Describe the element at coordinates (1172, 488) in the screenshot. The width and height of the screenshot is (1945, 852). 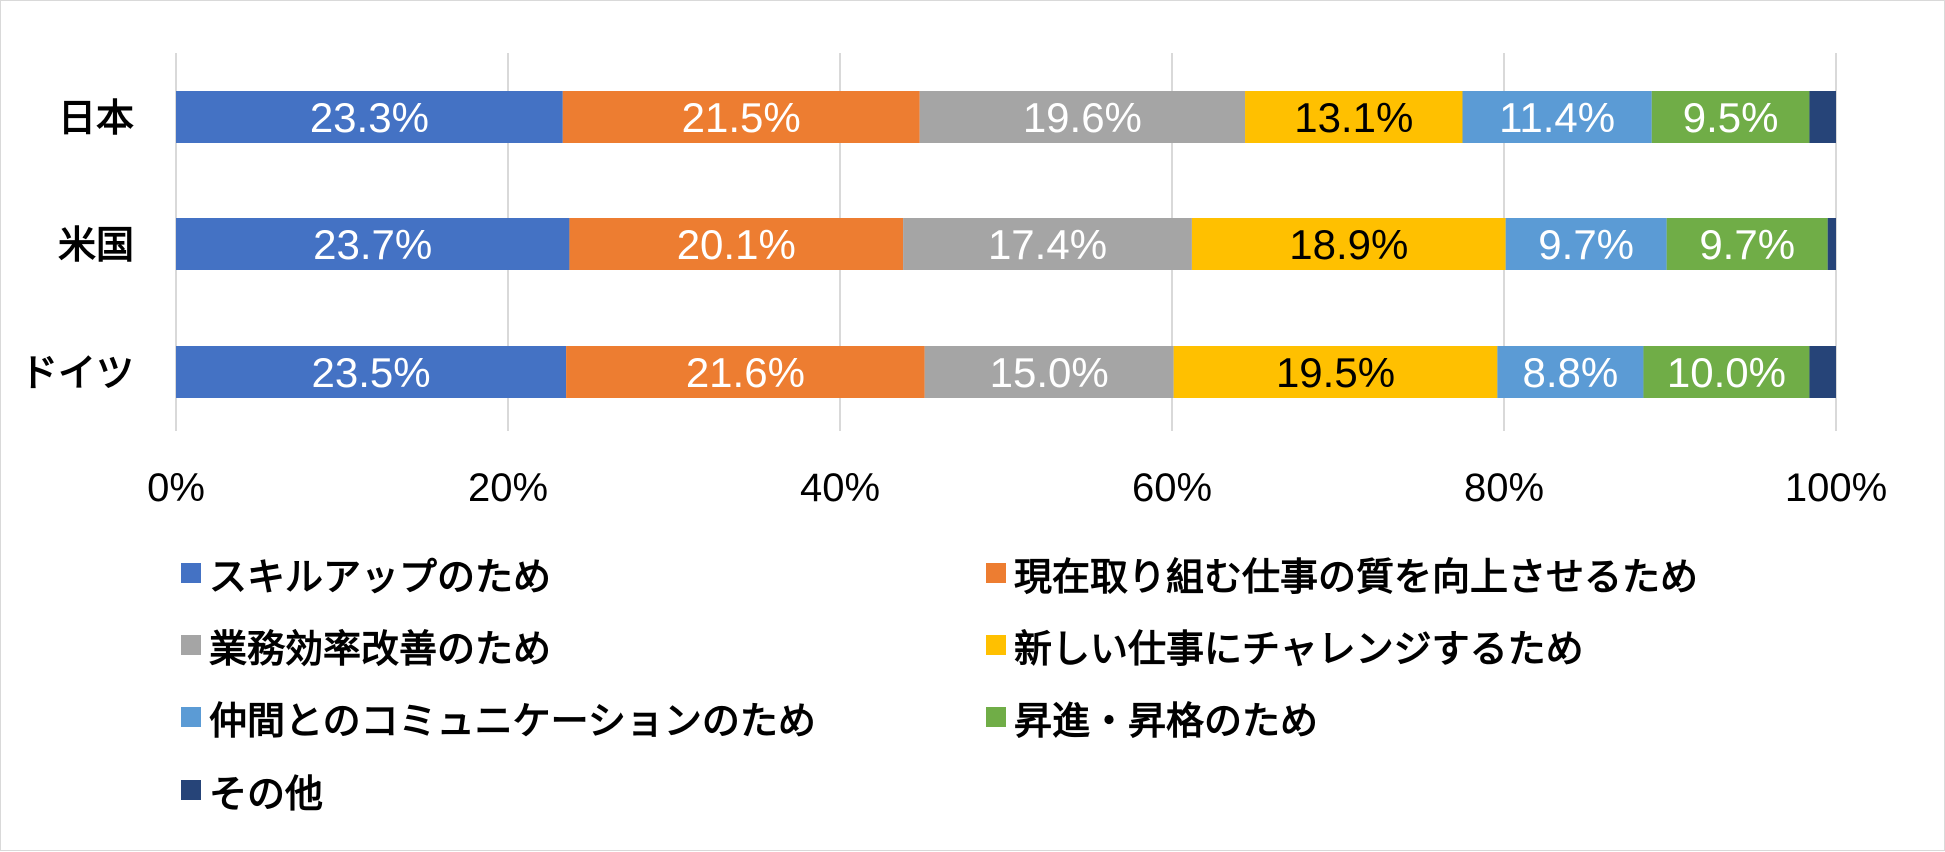
I see `x-tick-label: 60%` at that location.